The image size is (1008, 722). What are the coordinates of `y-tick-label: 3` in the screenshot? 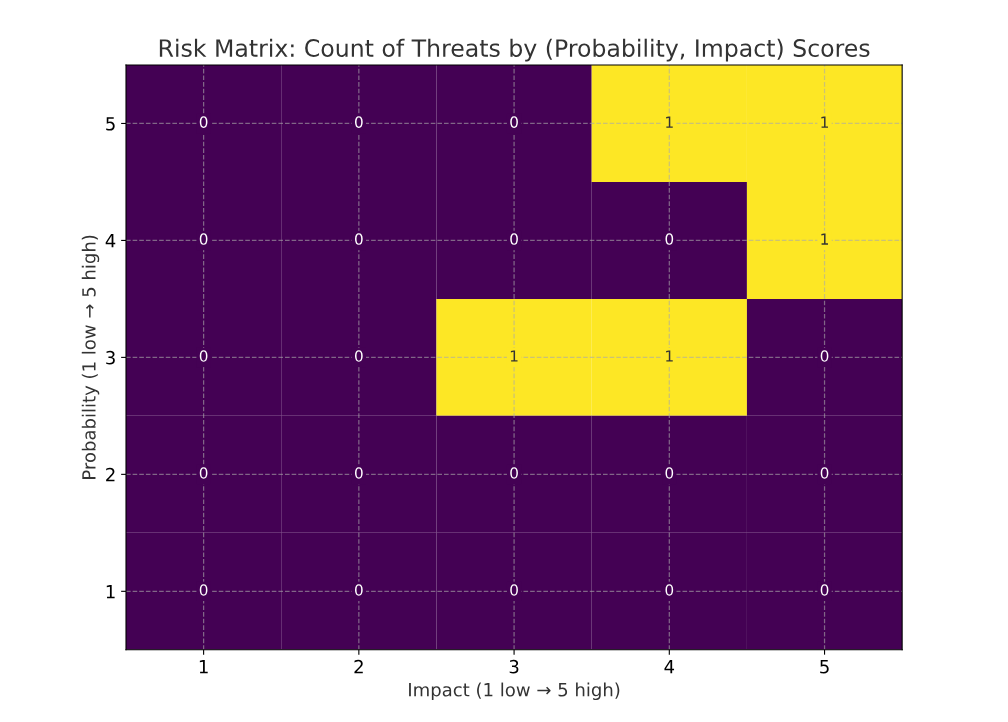 It's located at (110, 357).